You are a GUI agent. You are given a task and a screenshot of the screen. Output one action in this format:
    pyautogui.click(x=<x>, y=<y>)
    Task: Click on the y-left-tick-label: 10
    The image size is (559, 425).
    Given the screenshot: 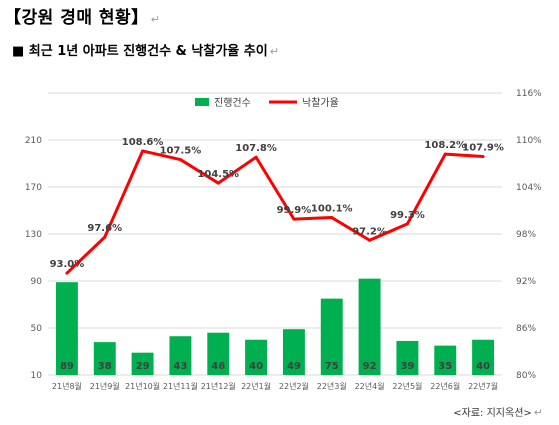 What is the action you would take?
    pyautogui.click(x=37, y=376)
    